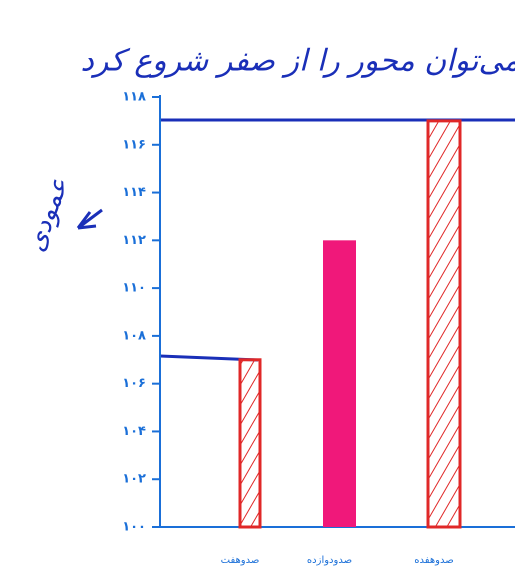  Describe the element at coordinates (329, 560) in the screenshot. I see `x-tick-label: صدودوازده` at that location.